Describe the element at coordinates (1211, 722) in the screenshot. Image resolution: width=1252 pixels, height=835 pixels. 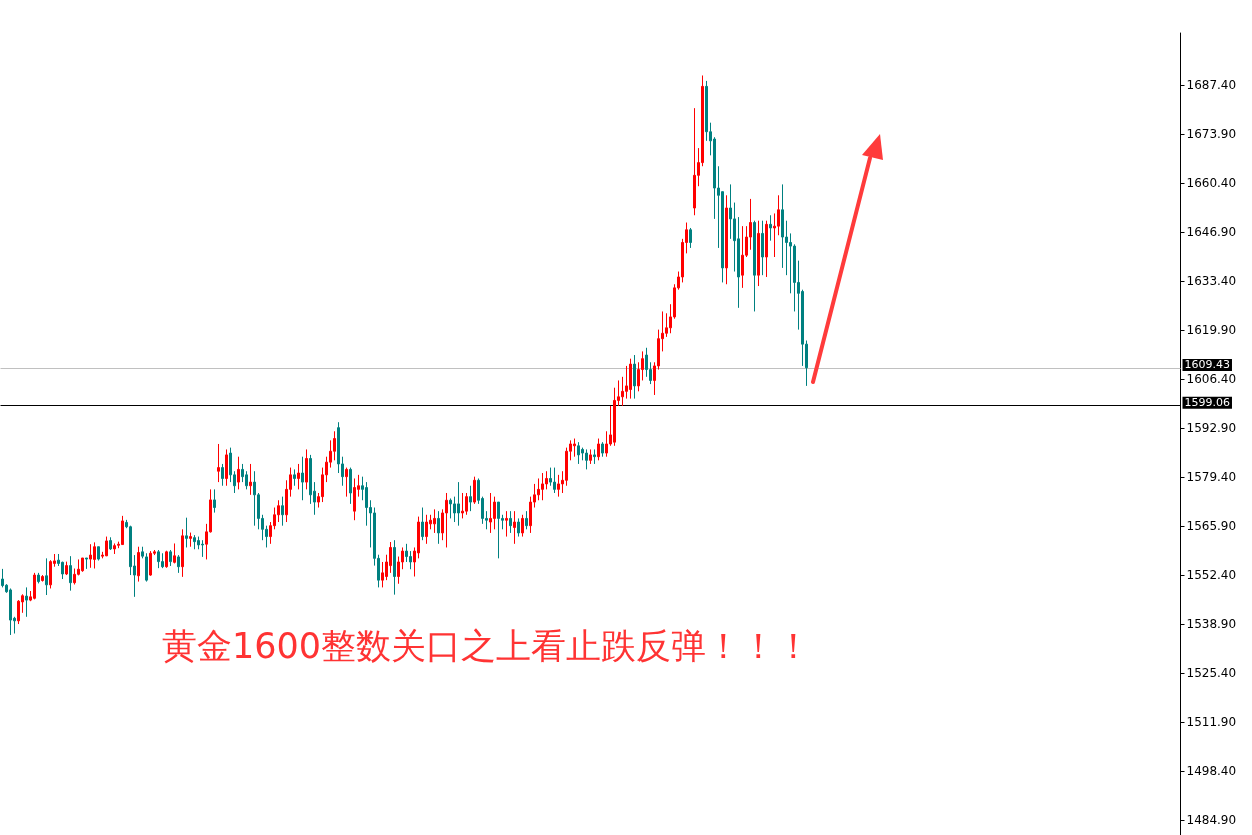
I see `y-tick-label: 1511.90` at that location.